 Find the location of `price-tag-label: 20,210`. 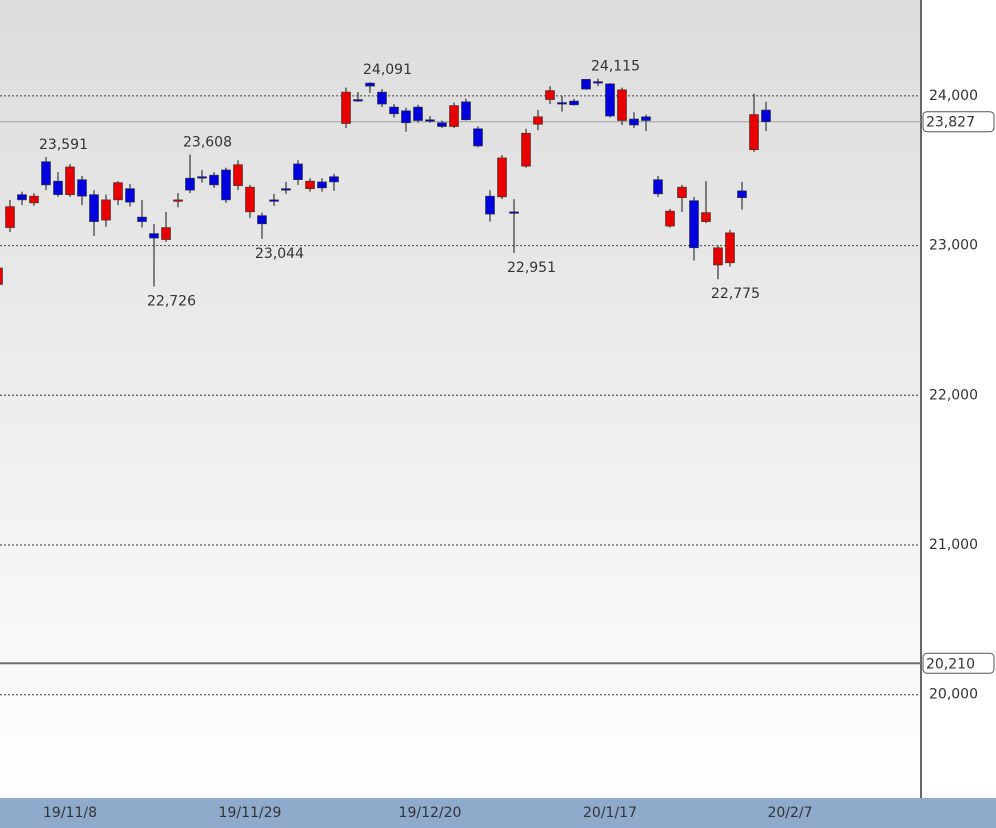

price-tag-label: 20,210 is located at coordinates (950, 664).